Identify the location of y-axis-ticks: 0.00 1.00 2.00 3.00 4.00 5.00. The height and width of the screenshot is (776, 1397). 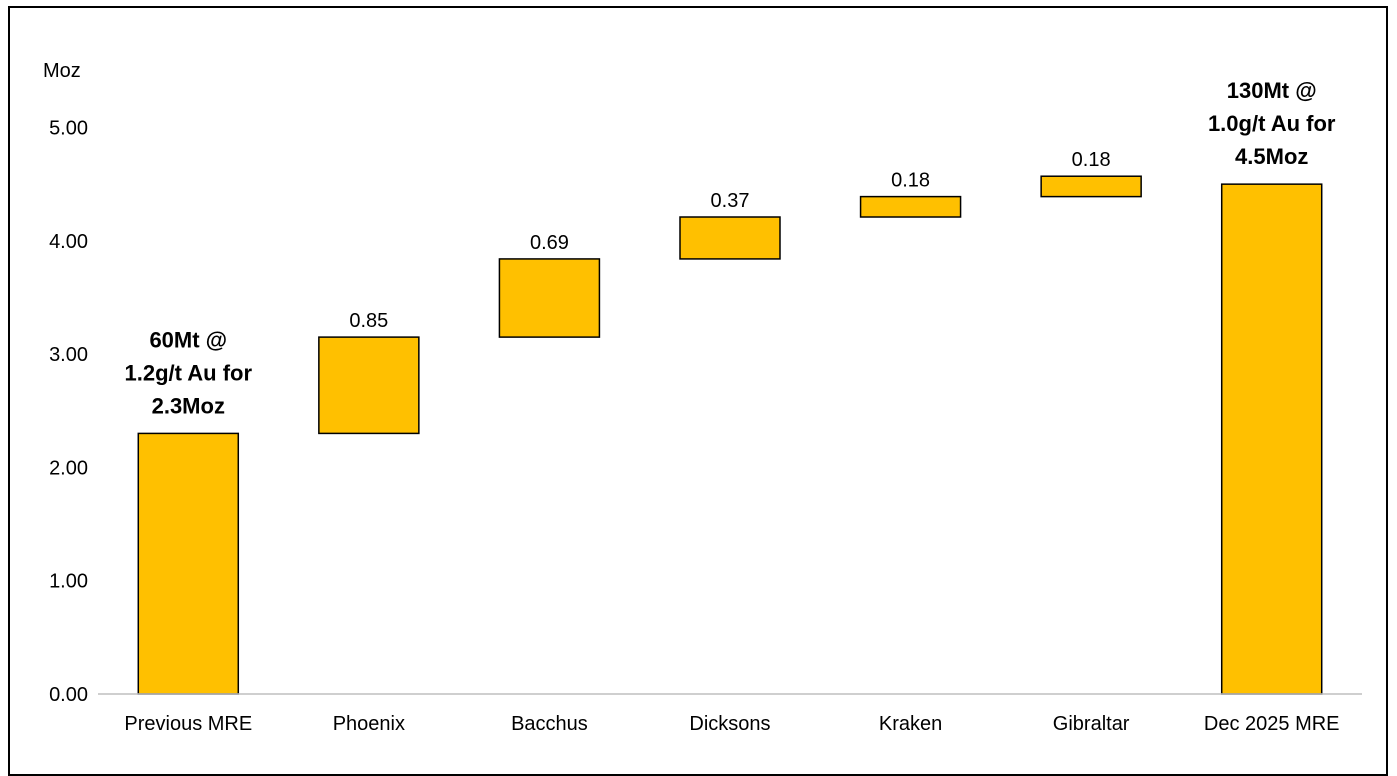
(68, 412).